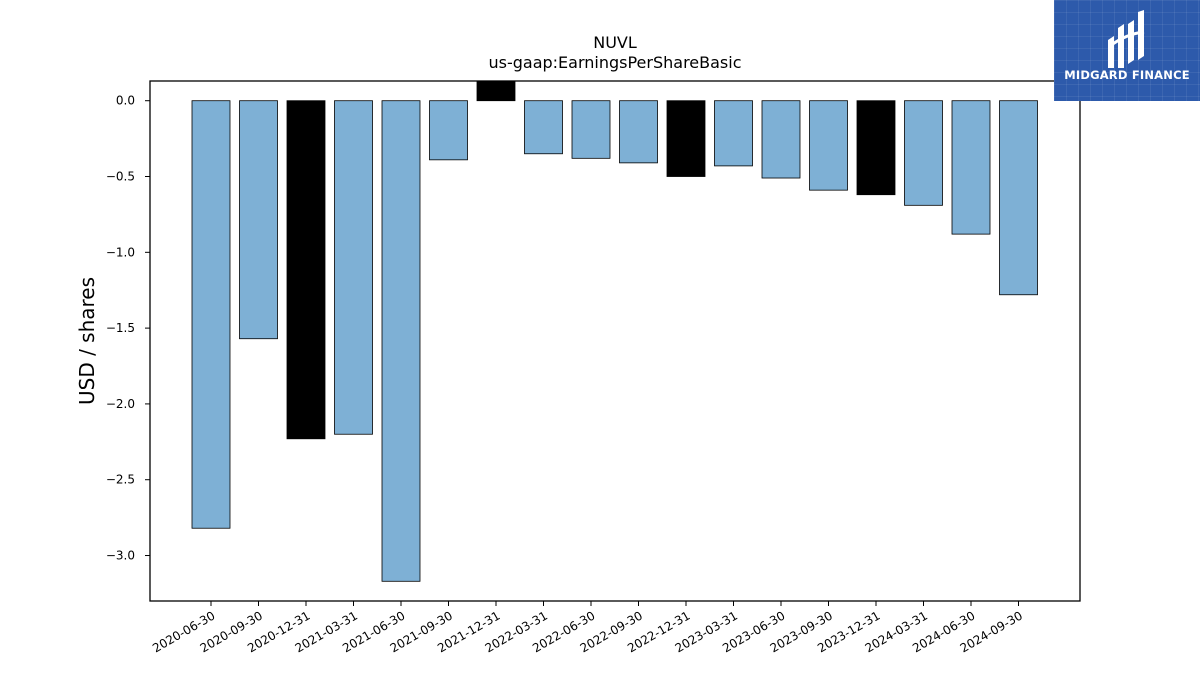 The height and width of the screenshot is (675, 1200). What do you see at coordinates (1127, 75) in the screenshot?
I see `logo-text: MIDGARD FINANCE` at bounding box center [1127, 75].